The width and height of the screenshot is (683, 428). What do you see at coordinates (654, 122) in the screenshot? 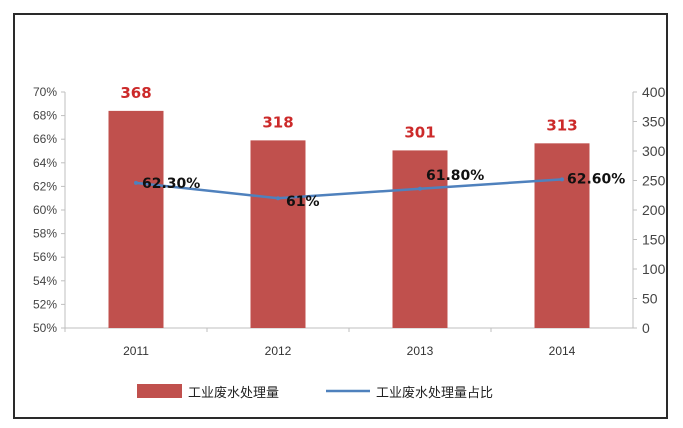
I see `right-tick-label: 350` at bounding box center [654, 122].